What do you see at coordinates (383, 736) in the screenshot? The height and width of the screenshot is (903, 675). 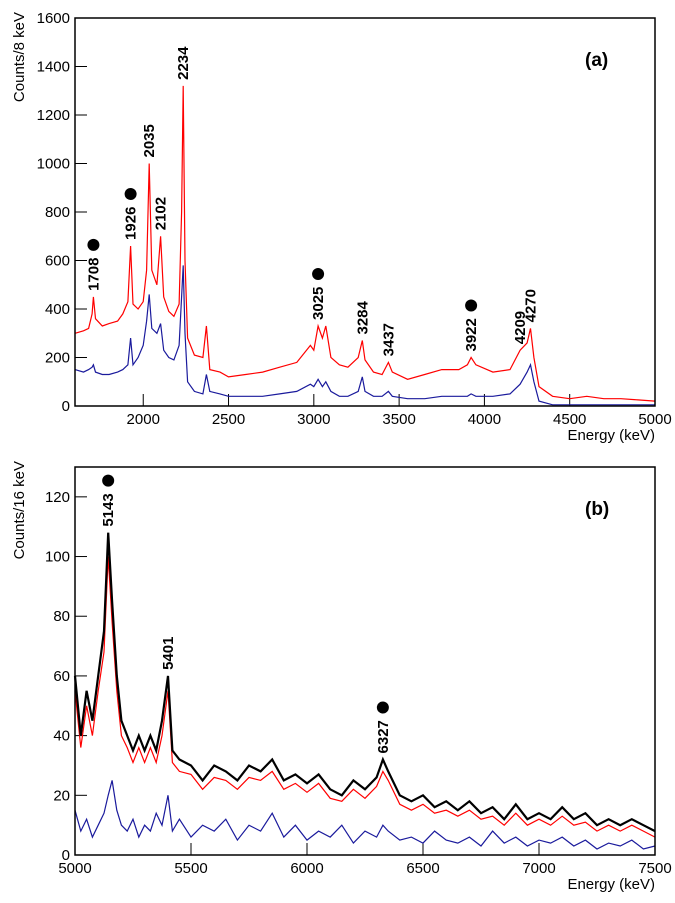 I see `peak-label: 6327` at bounding box center [383, 736].